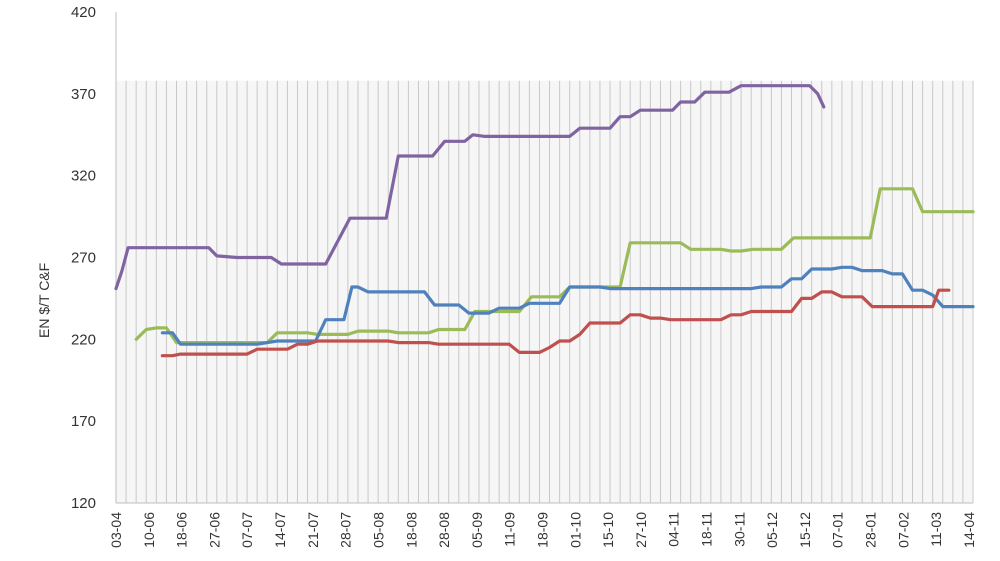  I want to click on x-tick-label: 07-01, so click(838, 530).